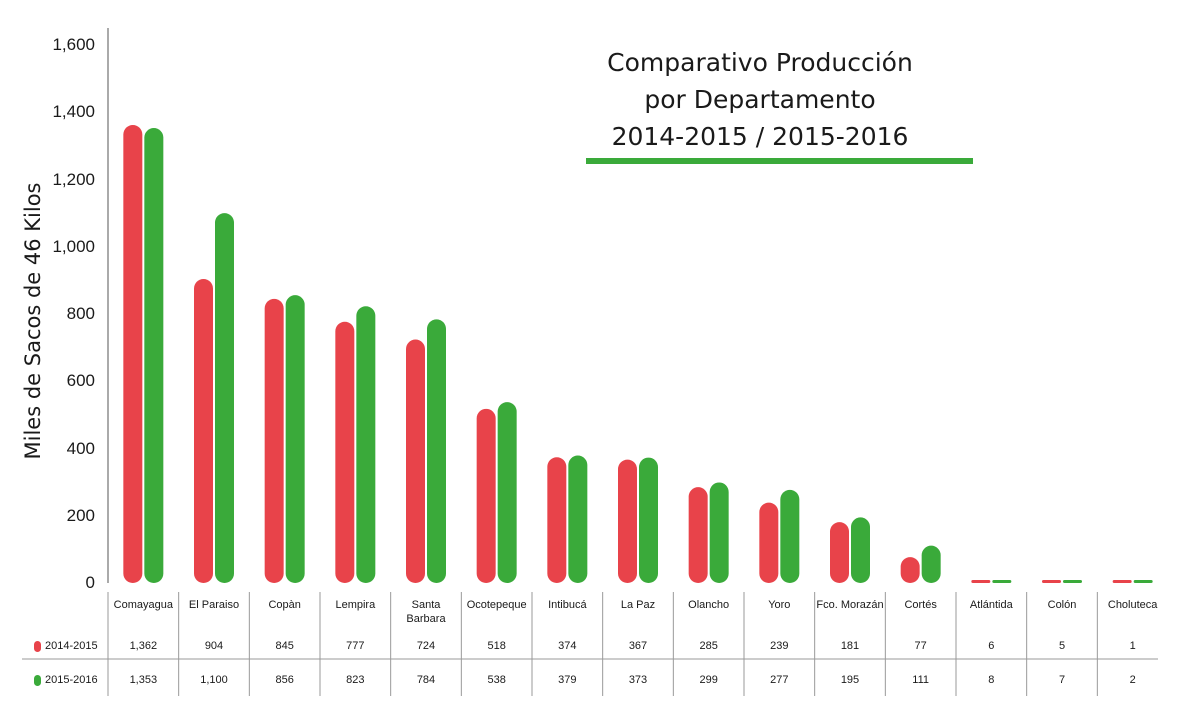 The width and height of the screenshot is (1184, 711). Describe the element at coordinates (1132, 646) in the screenshot. I see `data-table-value: 1` at that location.